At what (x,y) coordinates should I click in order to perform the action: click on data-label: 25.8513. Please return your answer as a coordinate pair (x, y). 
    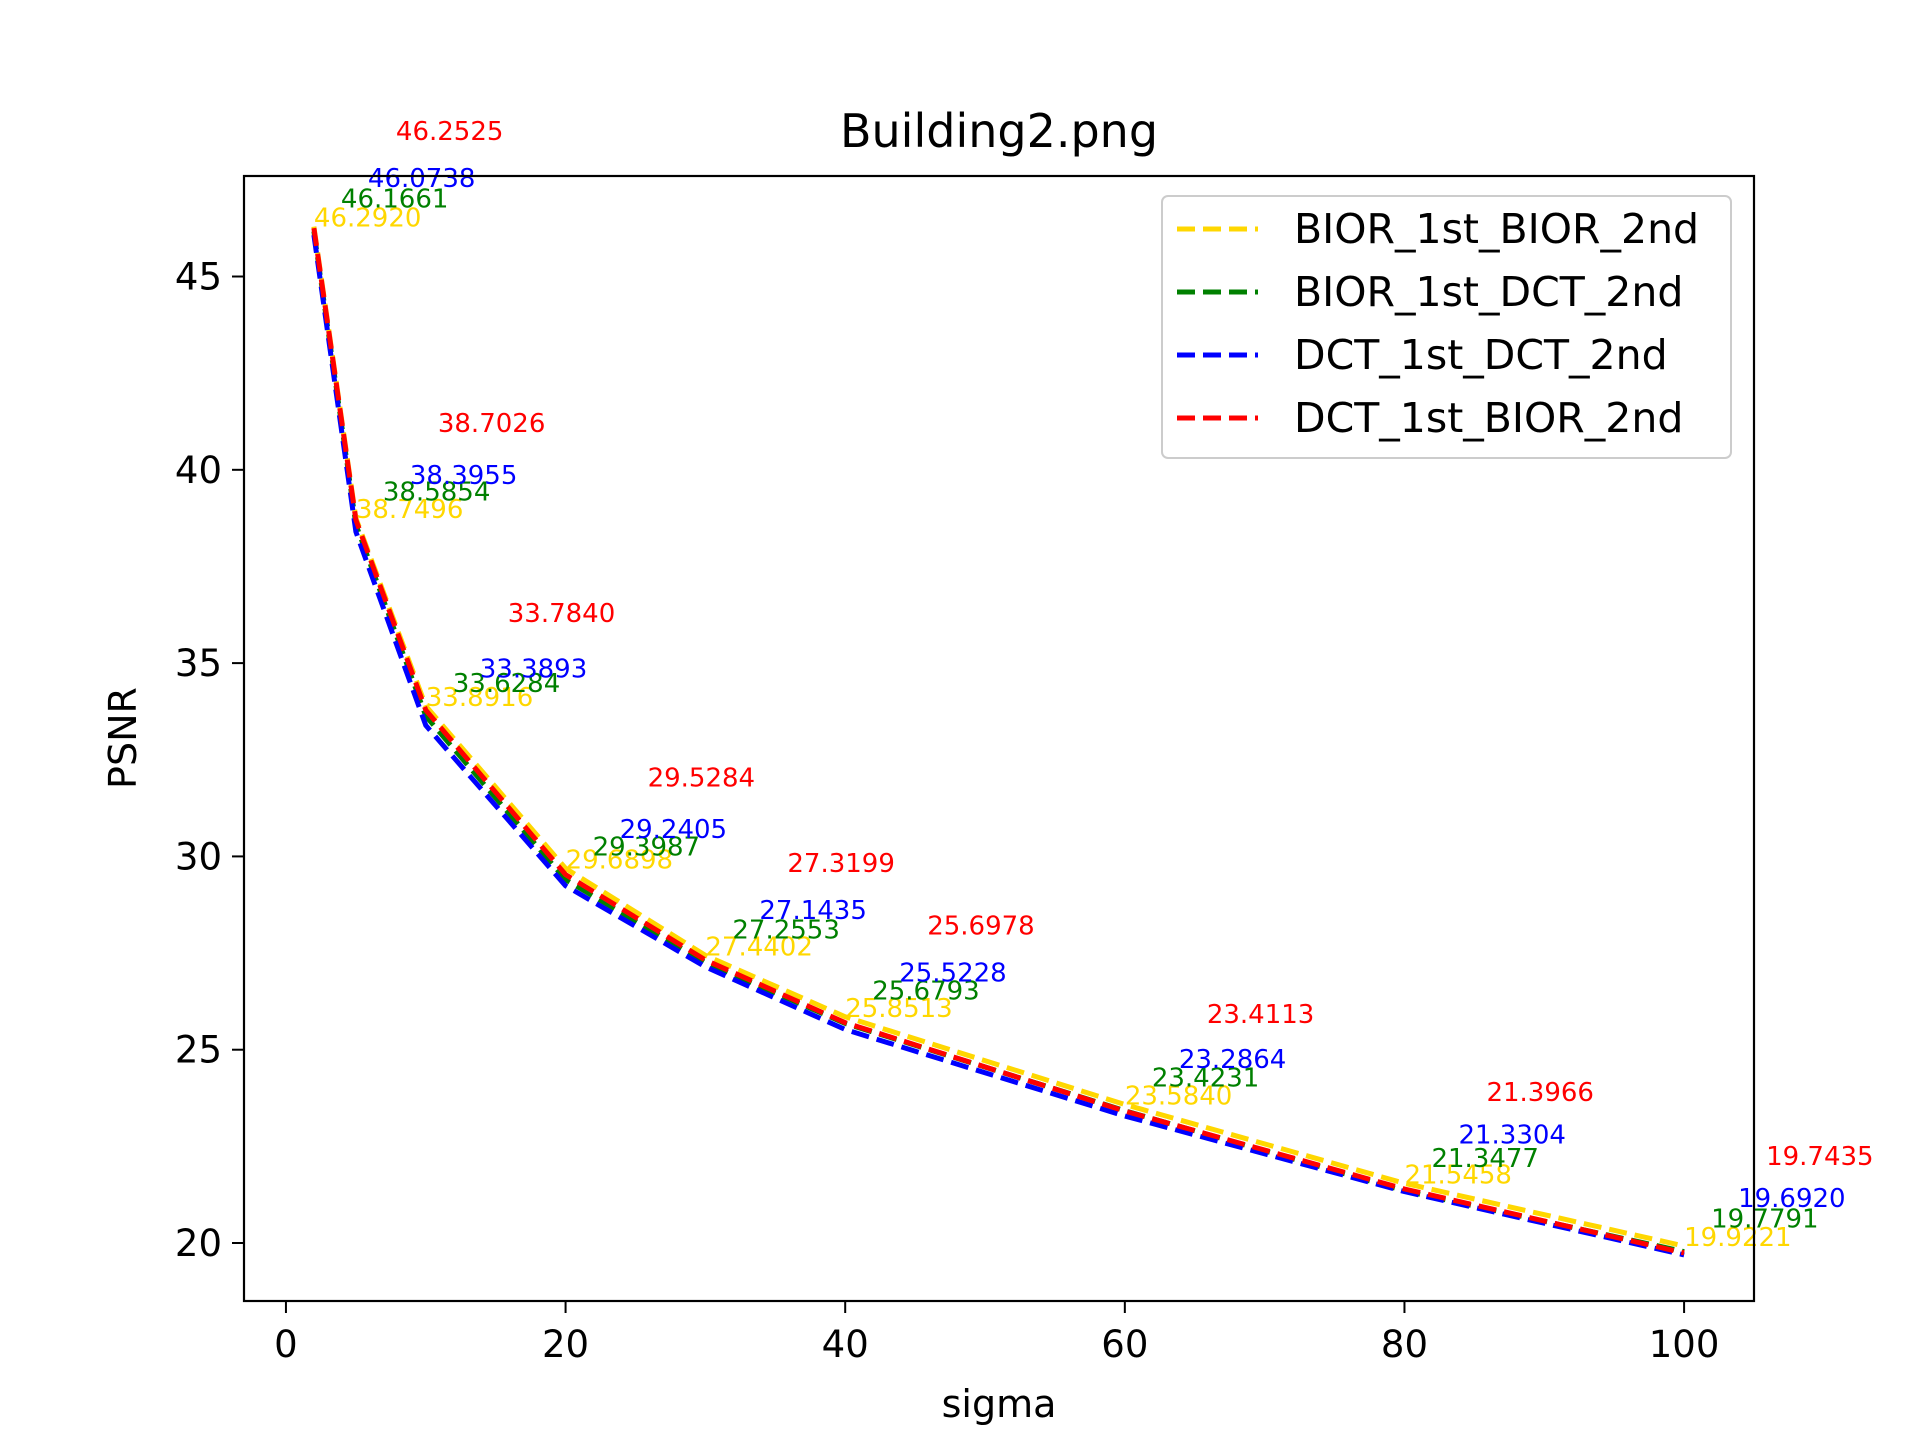
    Looking at the image, I should click on (899, 1009).